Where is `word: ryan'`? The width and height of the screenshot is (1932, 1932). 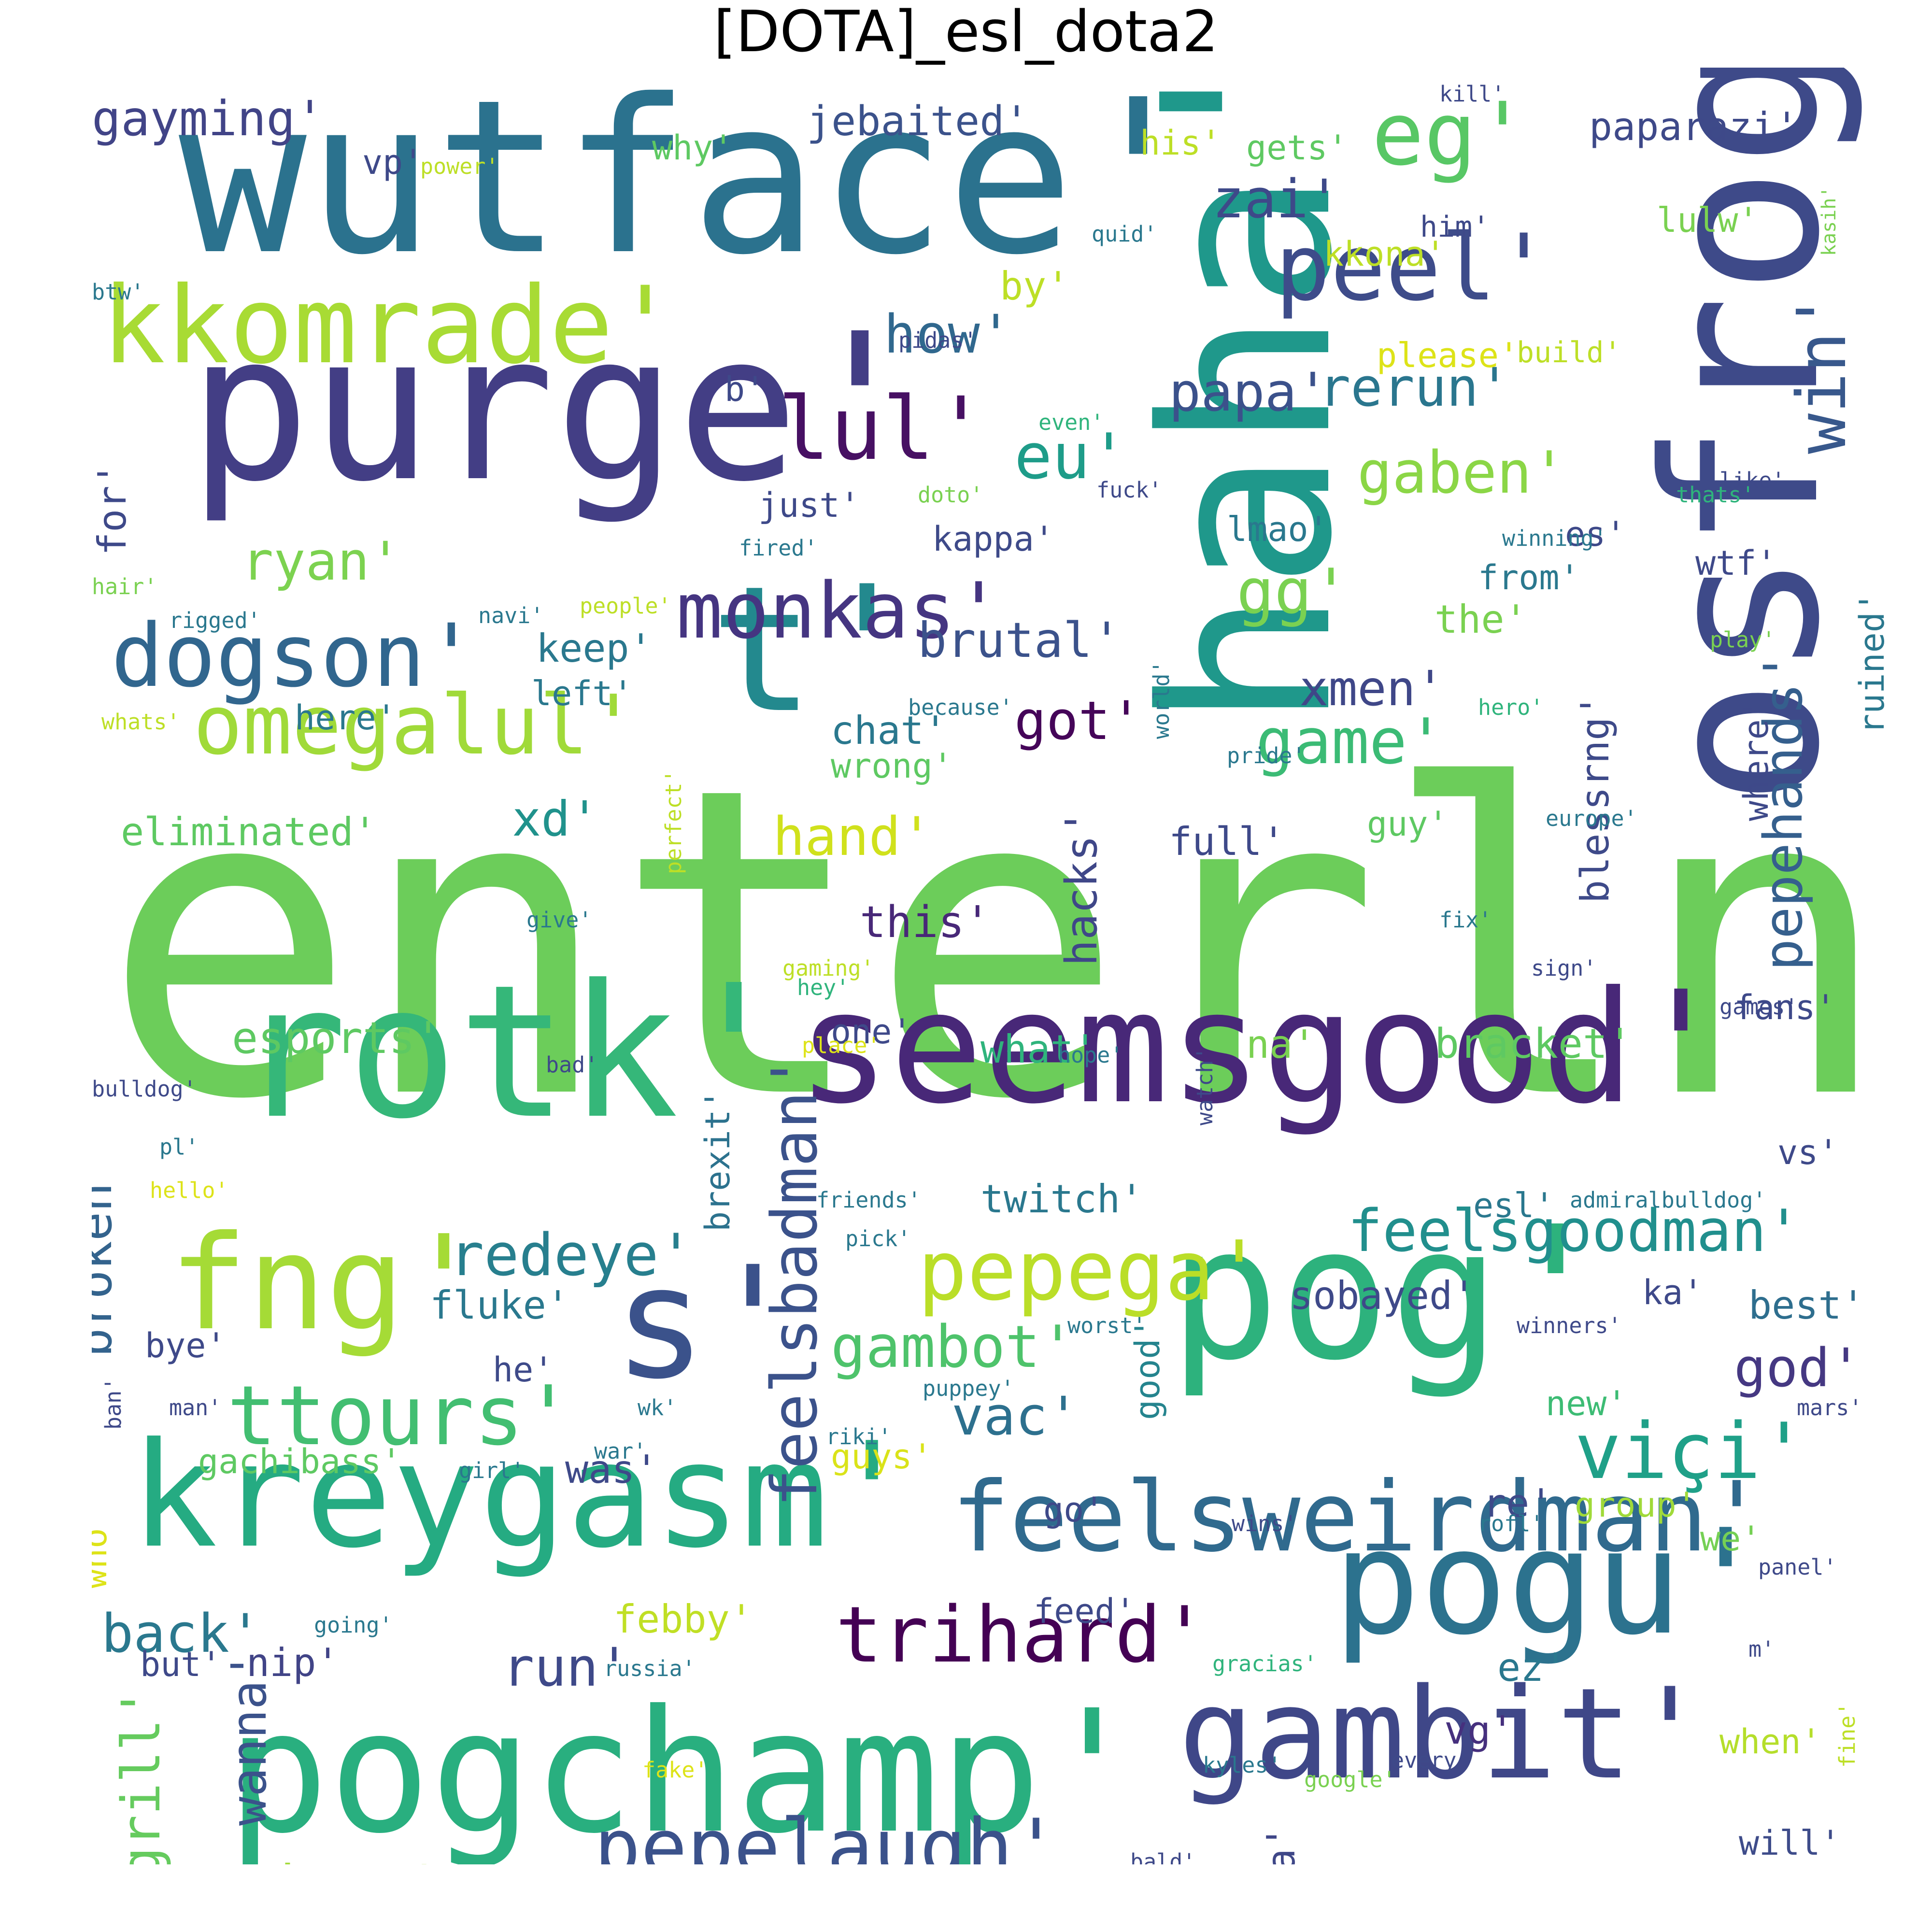
word: ryan' is located at coordinates (321, 561).